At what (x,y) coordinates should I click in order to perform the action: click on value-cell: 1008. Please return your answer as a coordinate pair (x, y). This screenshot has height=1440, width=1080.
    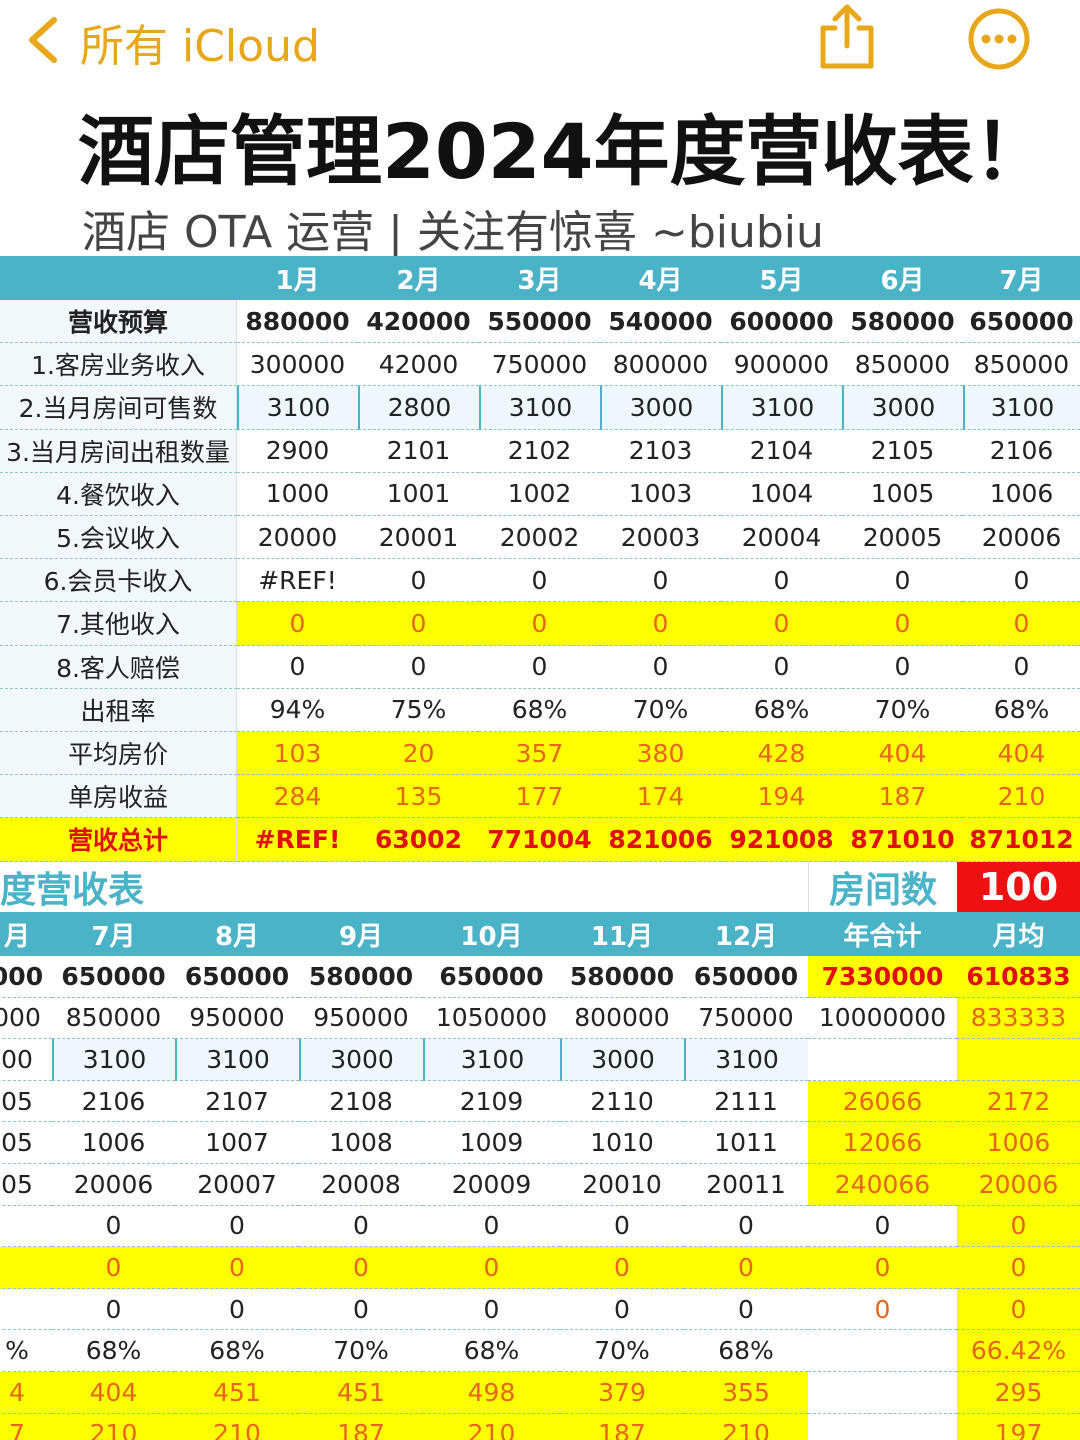
    Looking at the image, I should click on (361, 1143).